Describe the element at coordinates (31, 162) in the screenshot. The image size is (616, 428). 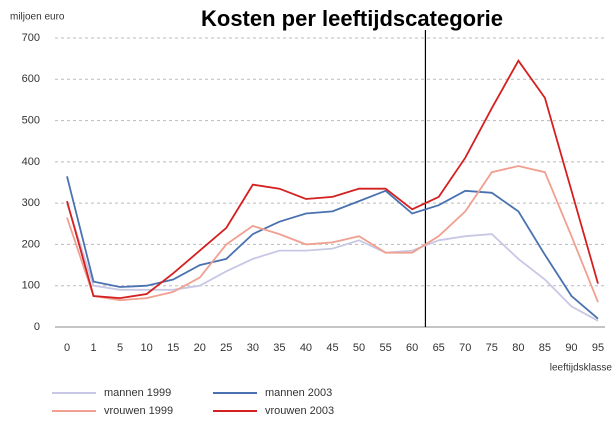
I see `y-tick-label: 400` at that location.